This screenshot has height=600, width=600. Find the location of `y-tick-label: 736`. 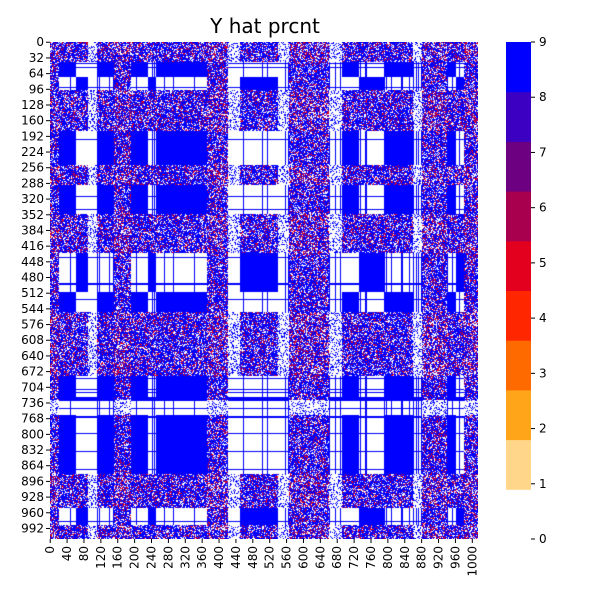

y-tick-label: 736 is located at coordinates (32, 403).